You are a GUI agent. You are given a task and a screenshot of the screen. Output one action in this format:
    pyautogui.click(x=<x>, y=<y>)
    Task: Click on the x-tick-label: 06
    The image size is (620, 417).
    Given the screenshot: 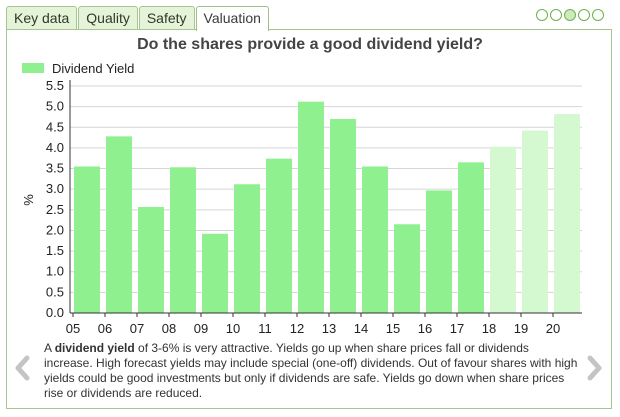 What is the action you would take?
    pyautogui.click(x=105, y=328)
    